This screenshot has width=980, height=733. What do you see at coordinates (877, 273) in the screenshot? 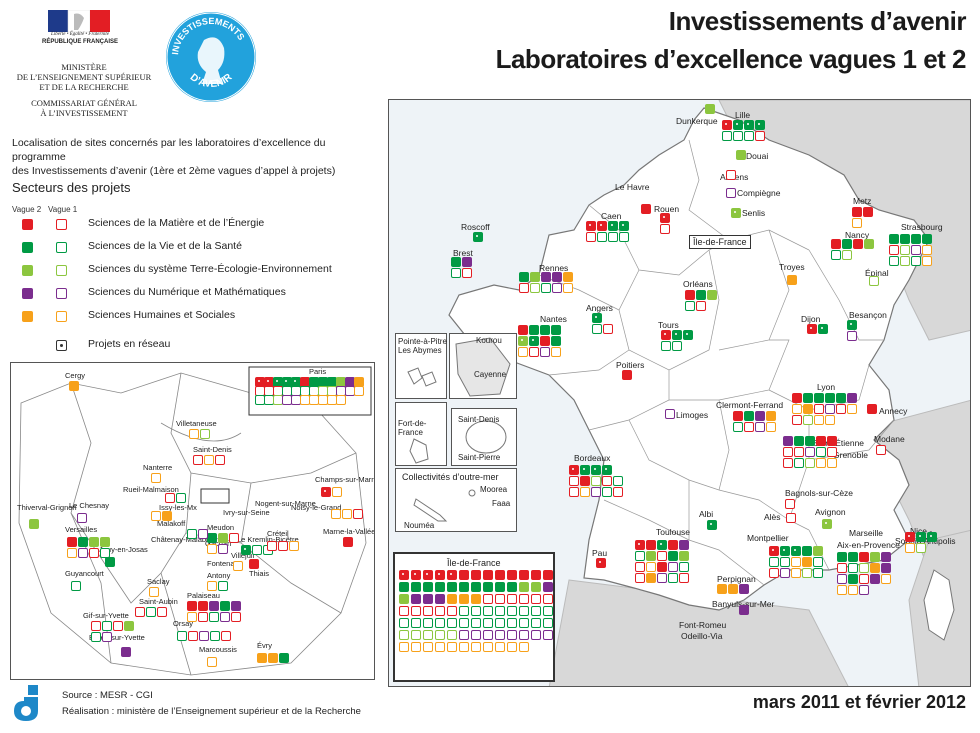
I see `city-label: Épinal` at bounding box center [877, 273].